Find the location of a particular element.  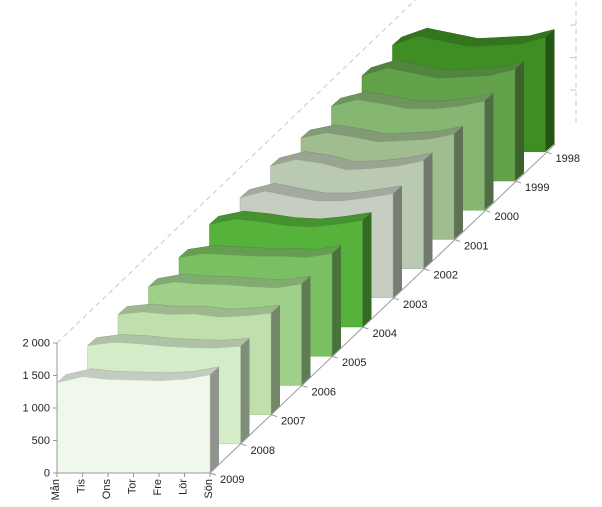

ribbon-front is located at coordinates (133, 424).